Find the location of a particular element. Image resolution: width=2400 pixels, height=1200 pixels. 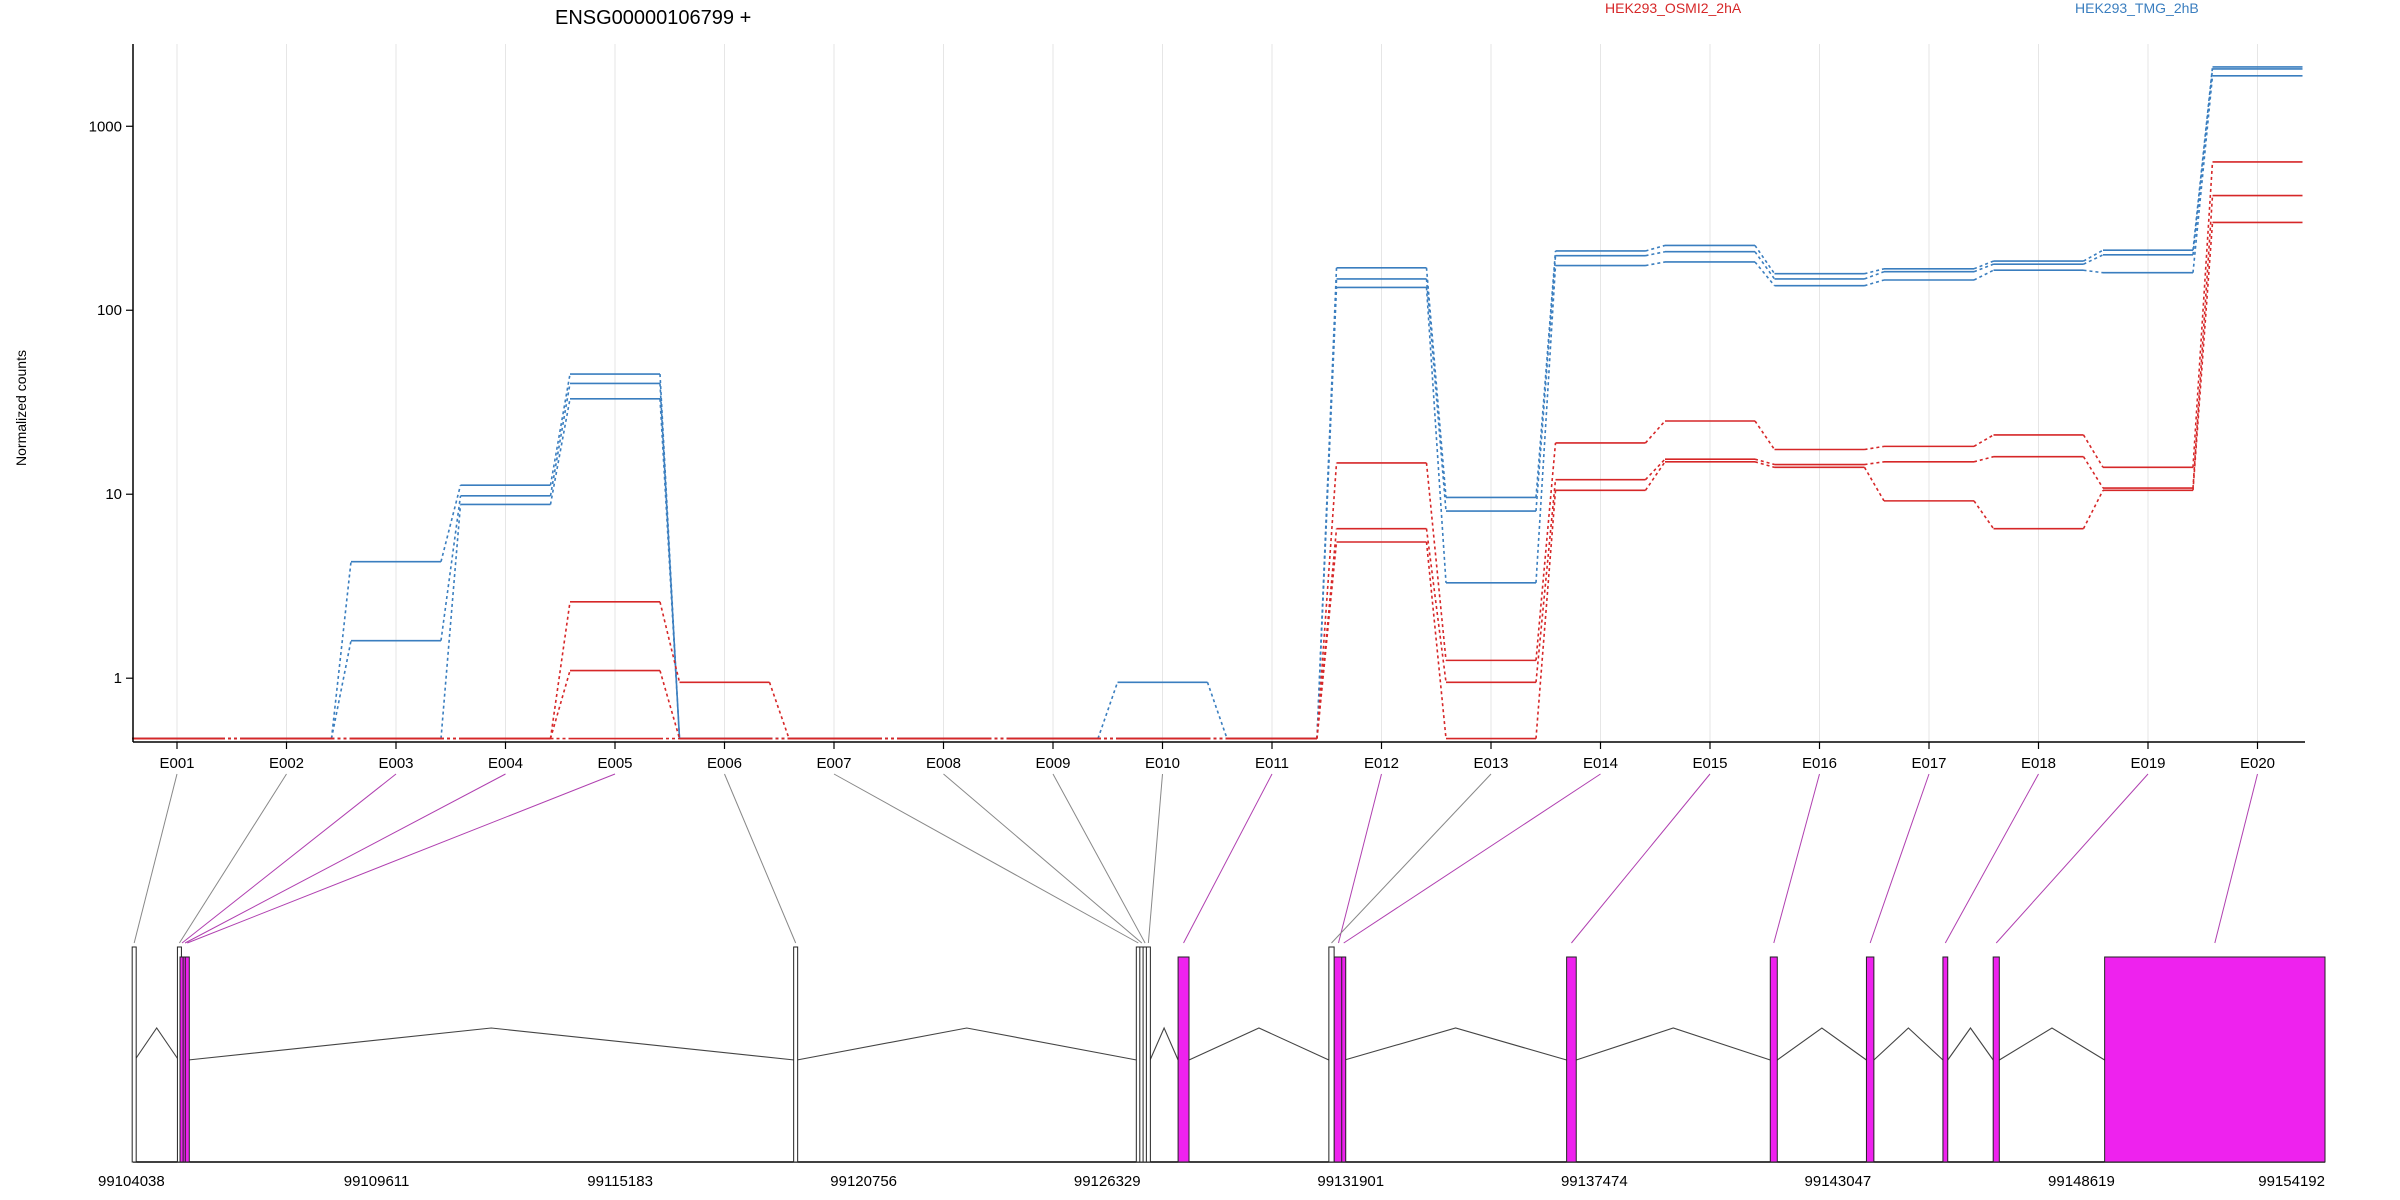

series-4-connector-e017 is located at coordinates (1874, 463).